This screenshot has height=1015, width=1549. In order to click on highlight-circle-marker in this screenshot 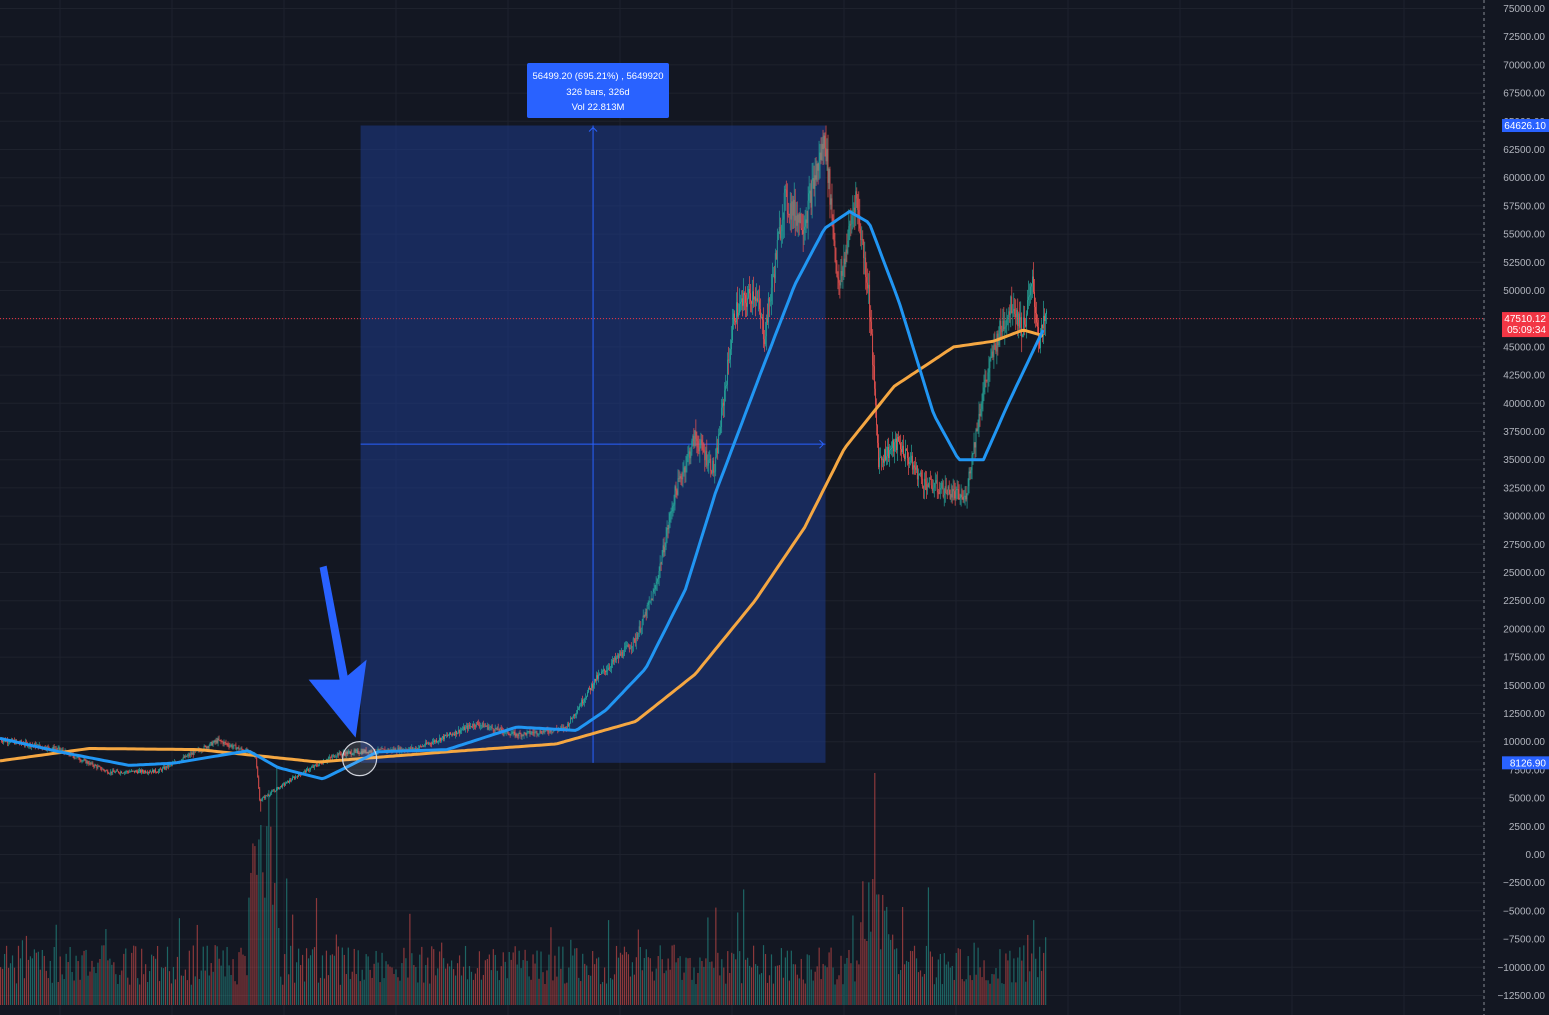, I will do `click(360, 759)`.